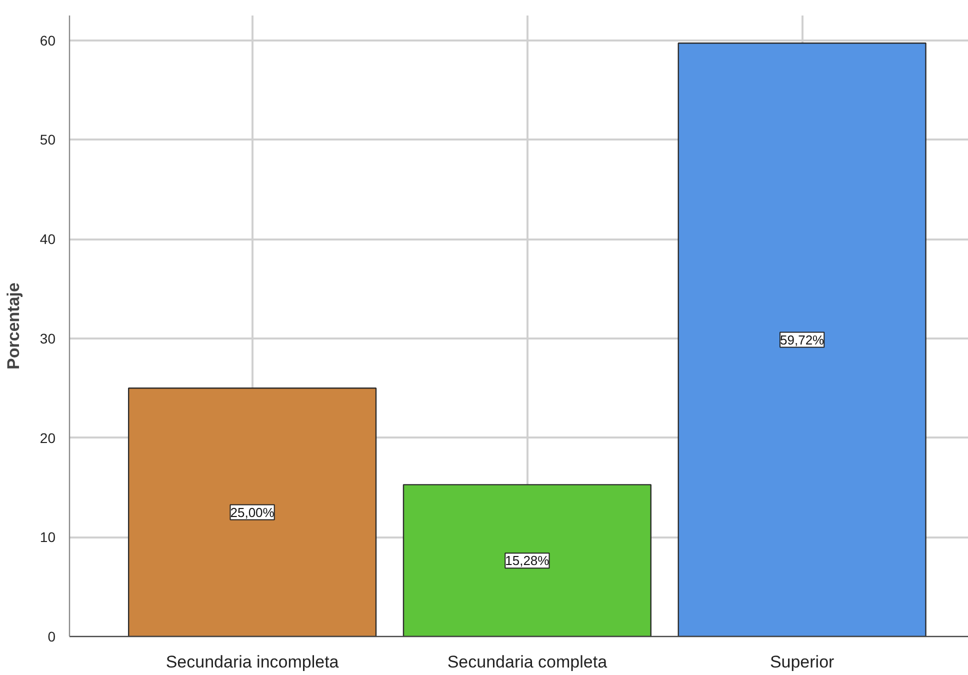 The image size is (968, 675). Describe the element at coordinates (48, 239) in the screenshot. I see `y-tick-label: 40` at that location.